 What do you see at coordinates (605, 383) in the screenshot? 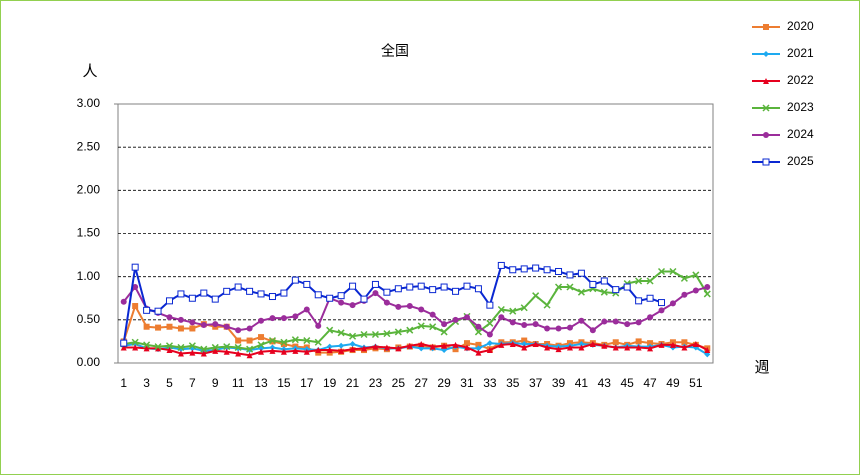
I see `x-tick-label: 43` at bounding box center [605, 383].